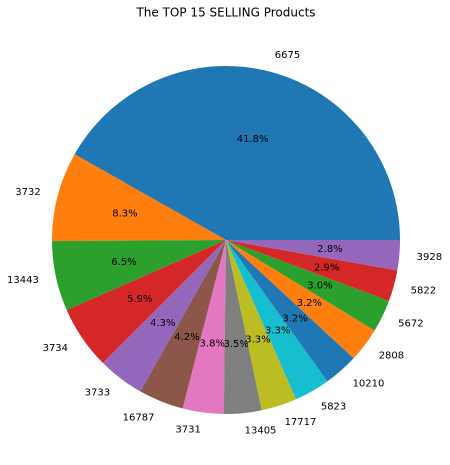 The width and height of the screenshot is (450, 465). I want to click on slice-label: 3732, so click(27, 192).